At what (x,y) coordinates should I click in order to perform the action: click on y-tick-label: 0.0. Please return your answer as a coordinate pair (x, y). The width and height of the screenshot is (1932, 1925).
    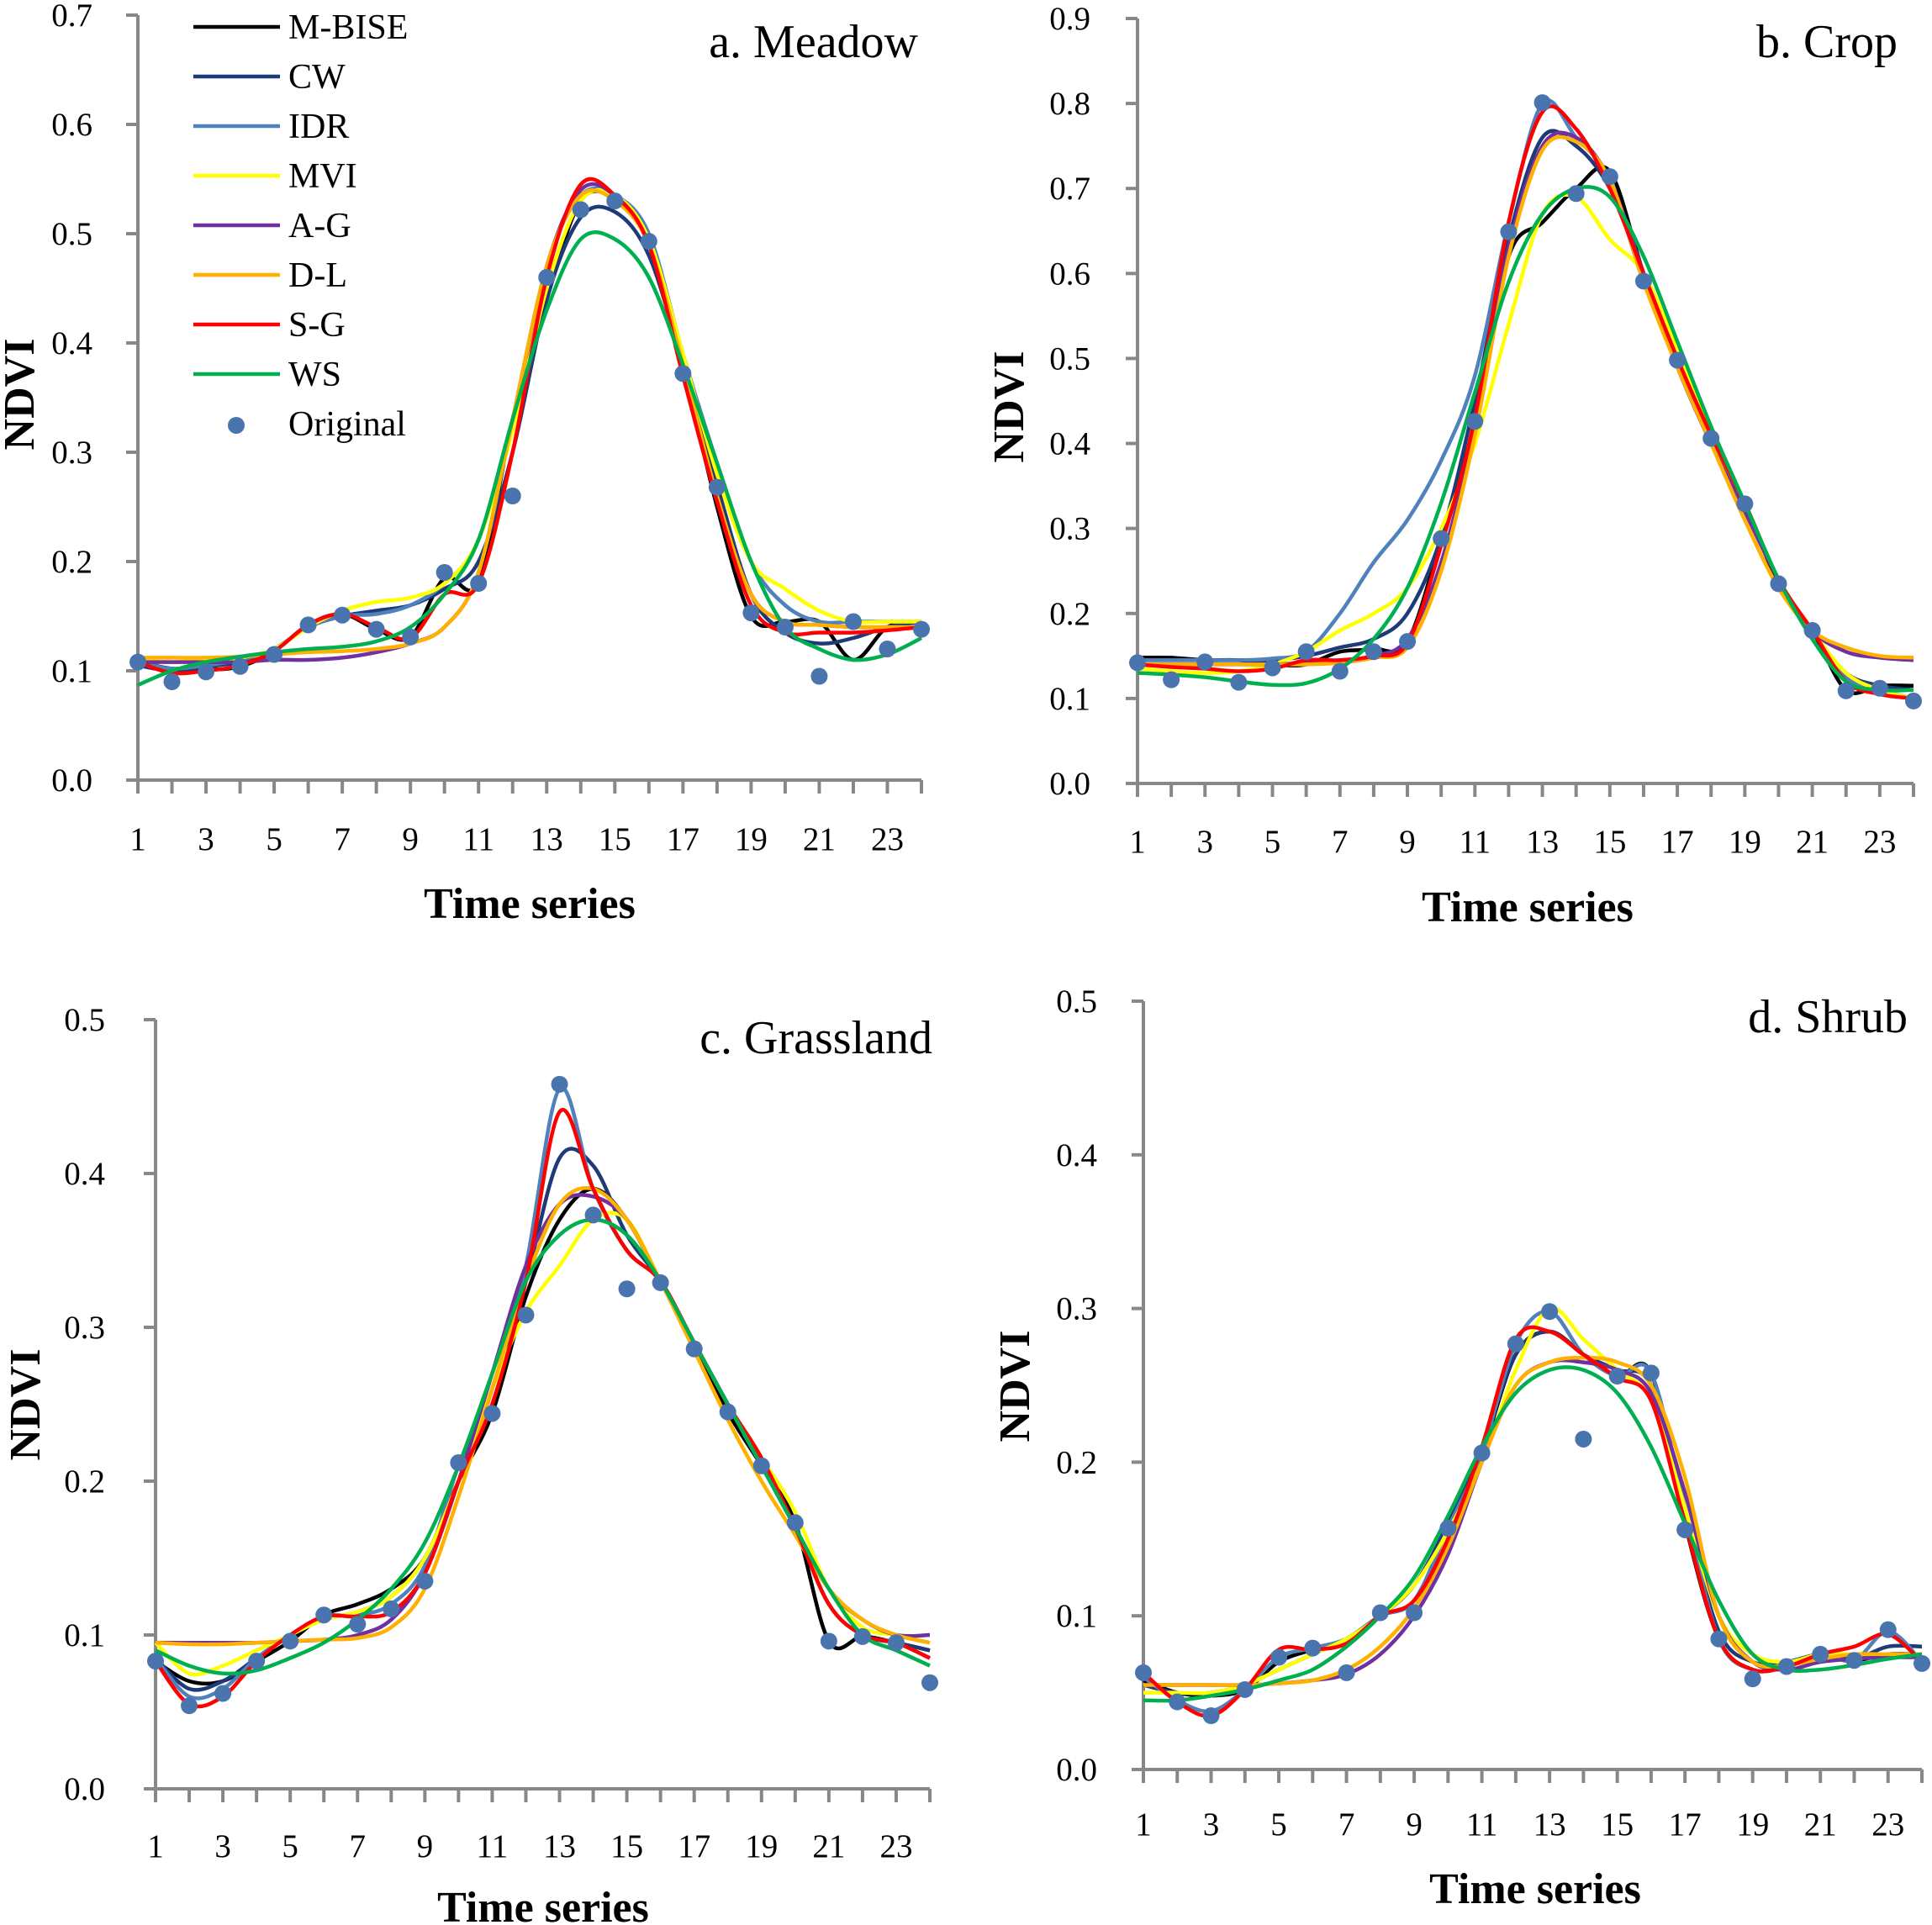
    Looking at the image, I should click on (71, 780).